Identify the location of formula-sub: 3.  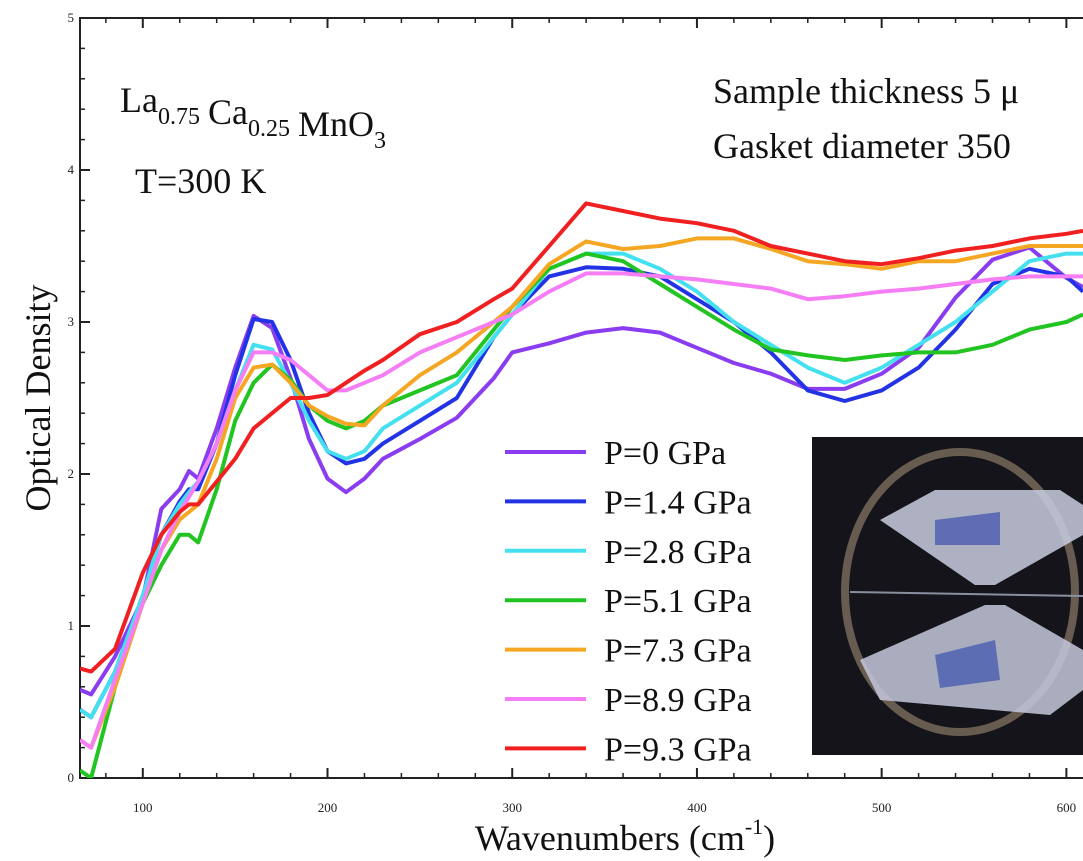
(380, 141).